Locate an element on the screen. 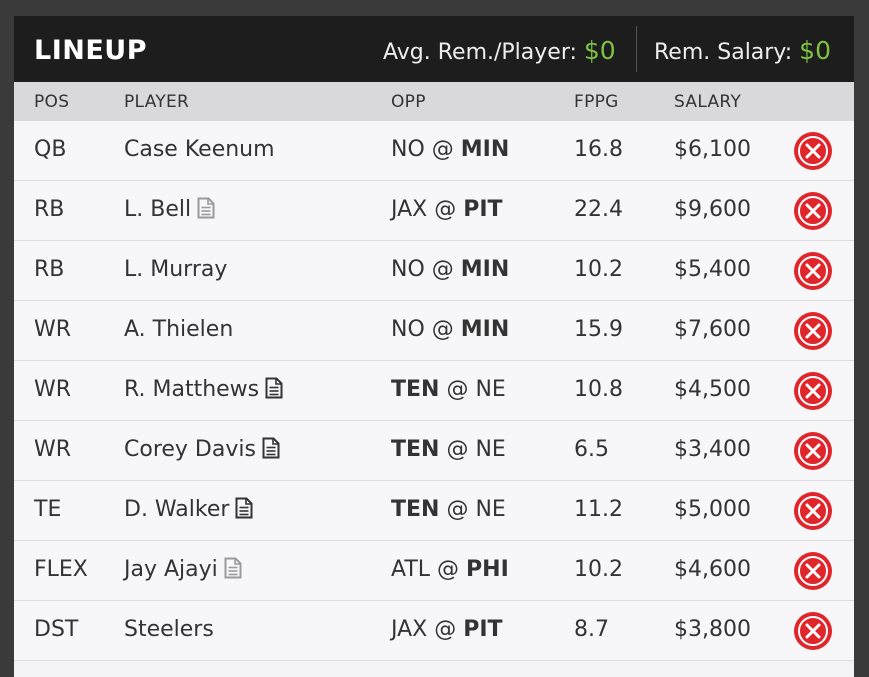  matchup: ATL @ PHI is located at coordinates (450, 569).